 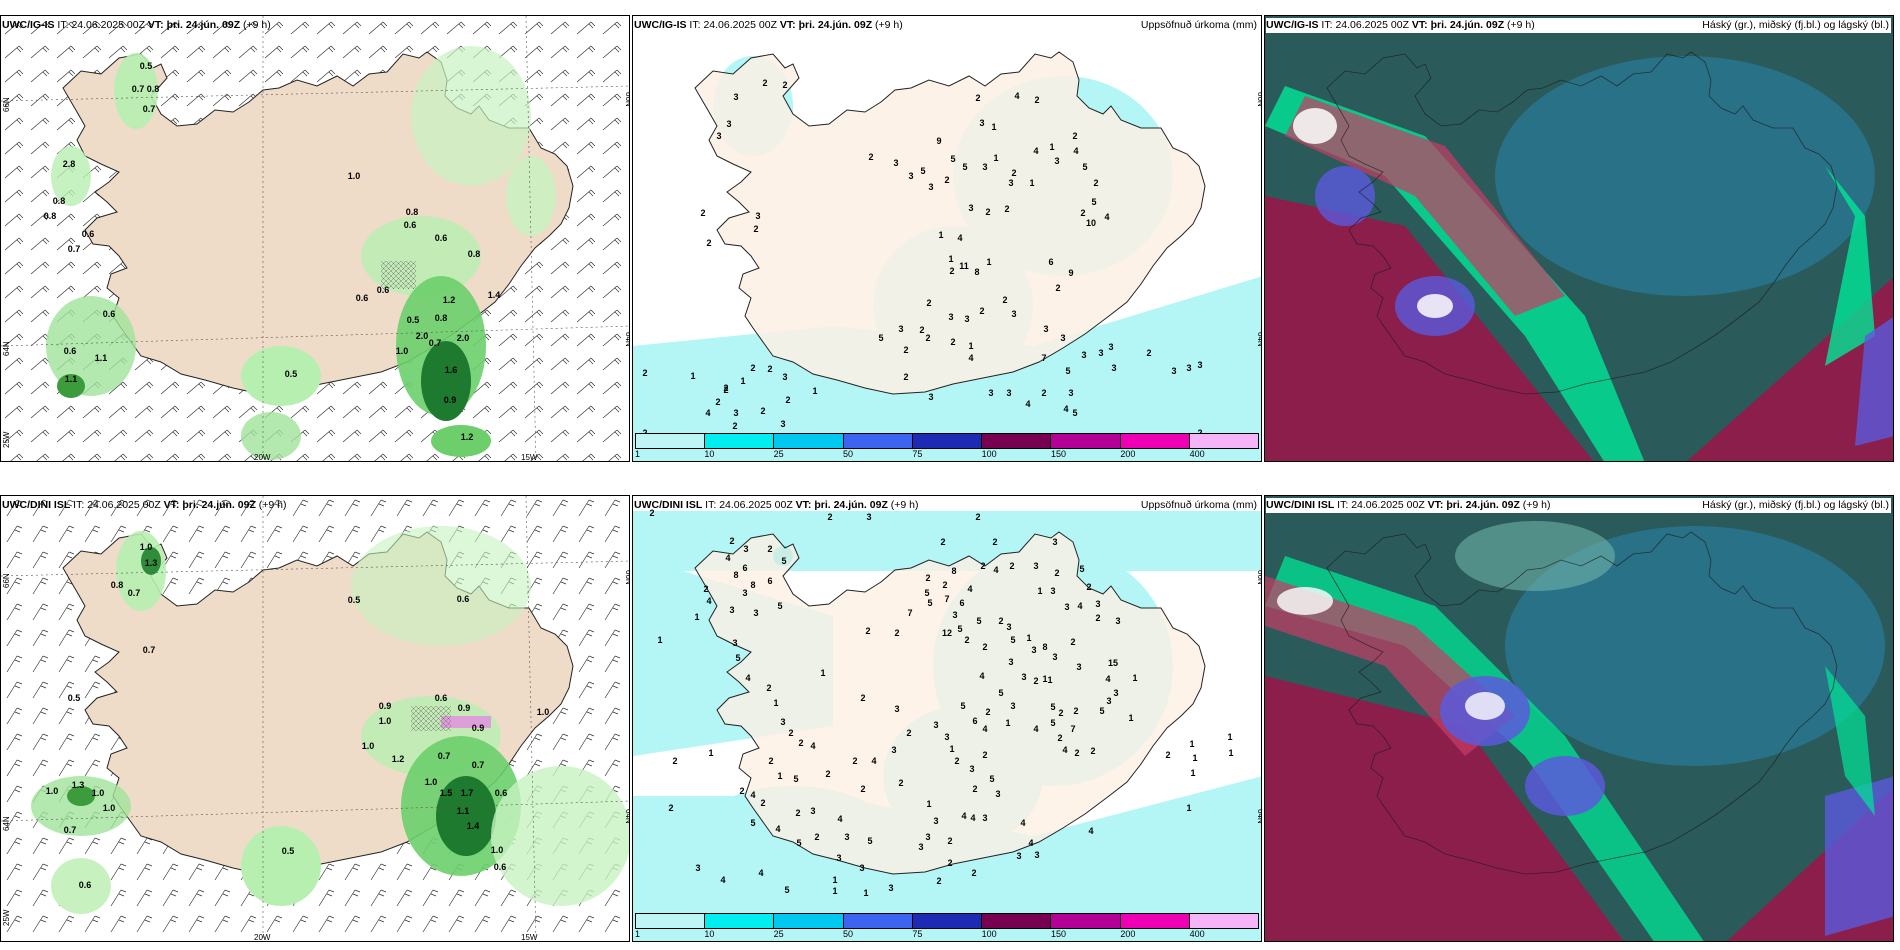 What do you see at coordinates (151, 563) in the screenshot?
I see `precip-value-label: 1.3` at bounding box center [151, 563].